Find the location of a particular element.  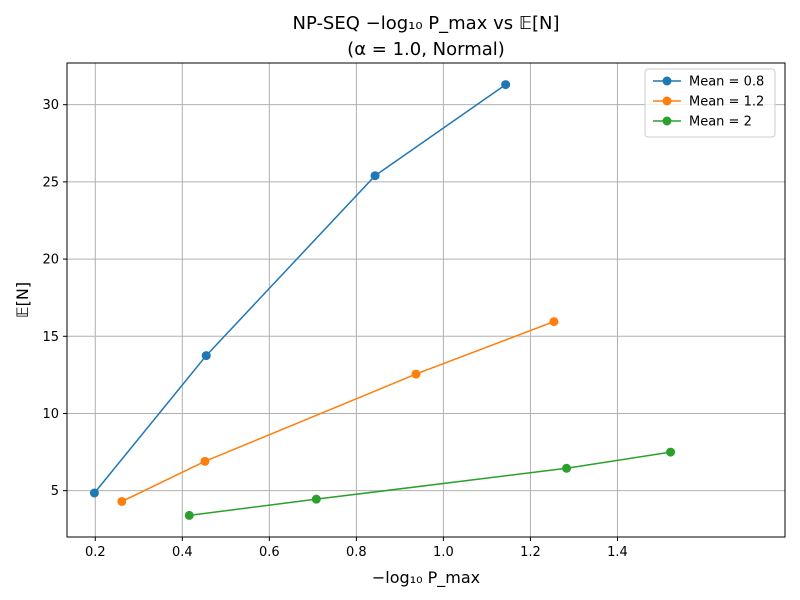

x-tick-label: 0.2 is located at coordinates (95, 552).